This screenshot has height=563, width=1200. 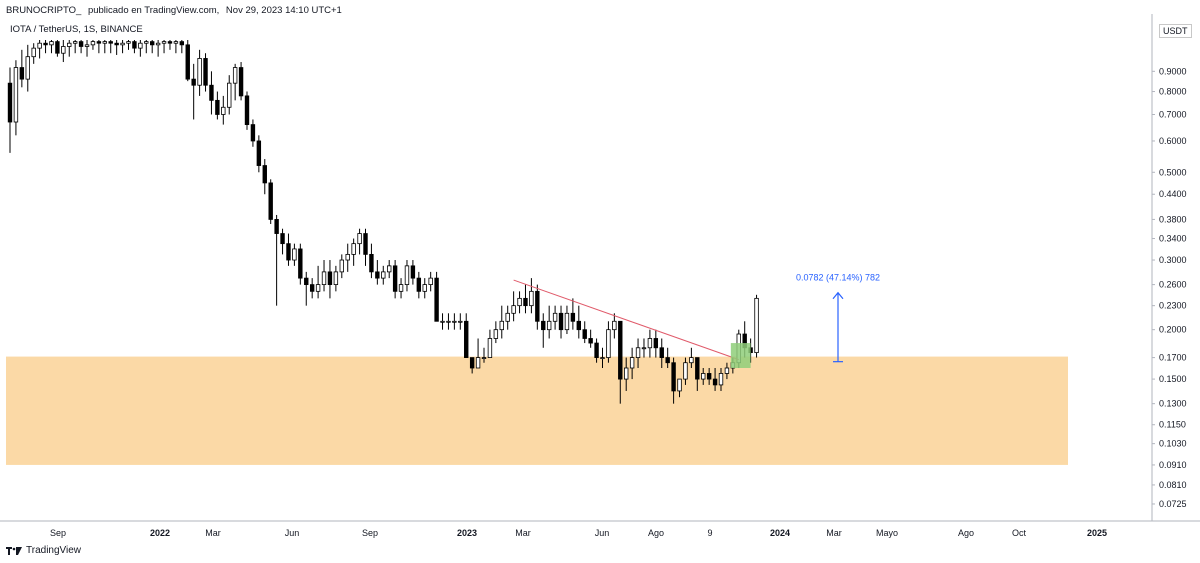 What do you see at coordinates (1175, 31) in the screenshot?
I see `currency-label: USDT` at bounding box center [1175, 31].